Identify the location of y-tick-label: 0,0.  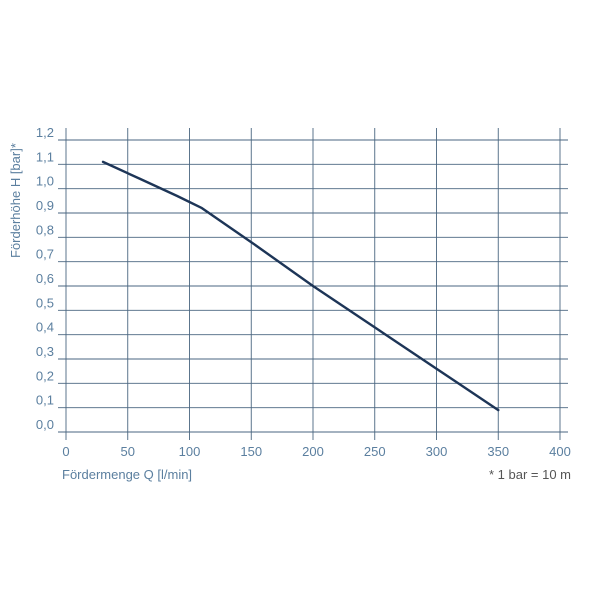
(45, 424).